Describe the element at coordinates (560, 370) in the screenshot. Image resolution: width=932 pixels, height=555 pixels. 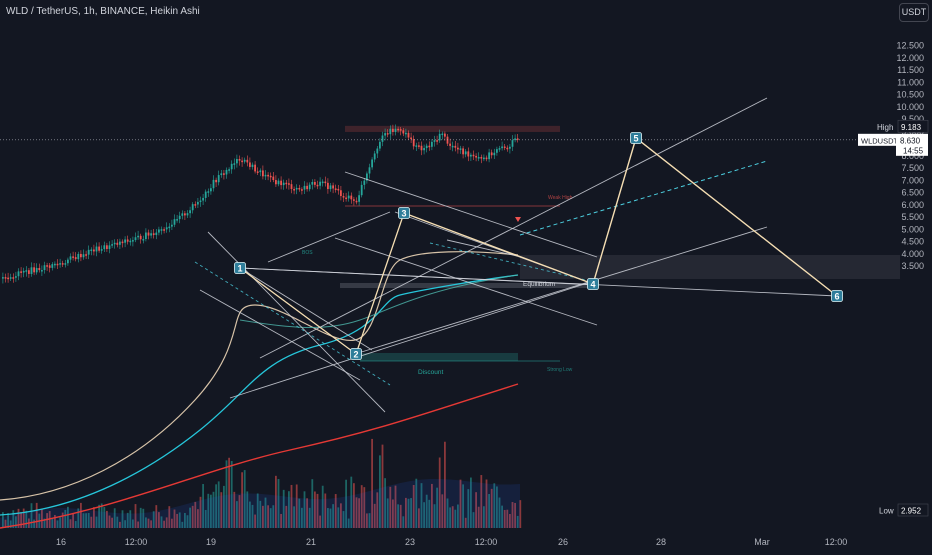
I see `strong-low-label: Strong Low` at that location.